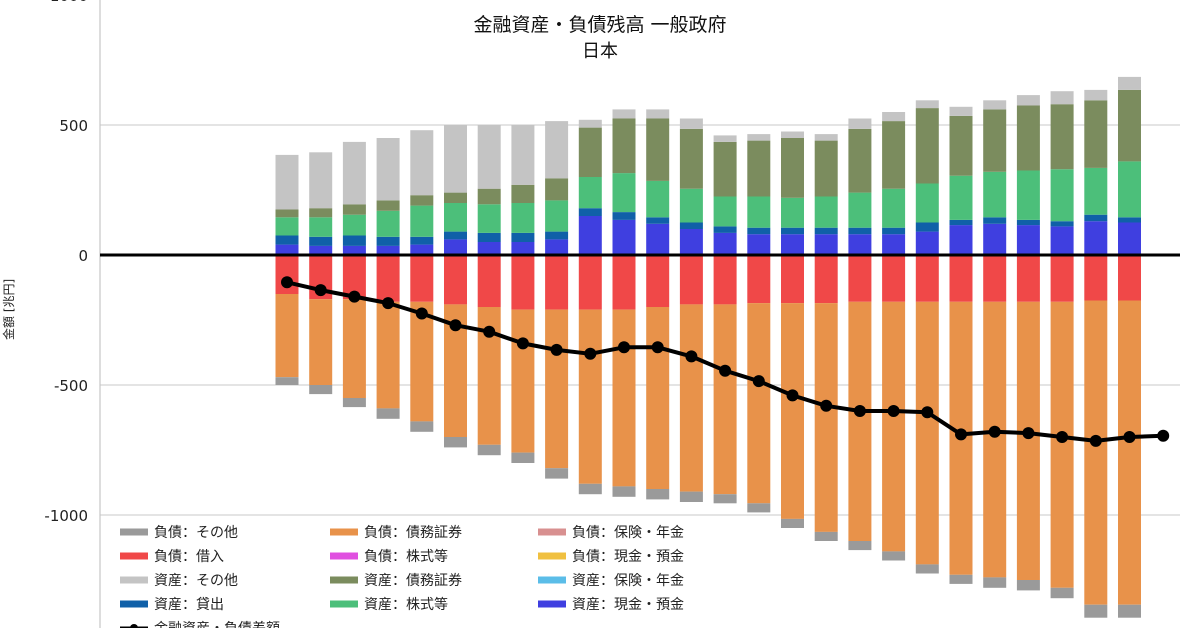 The image size is (1200, 632). Describe the element at coordinates (413, 533) in the screenshot. I see `legend-label: 負債：債務証券` at that location.